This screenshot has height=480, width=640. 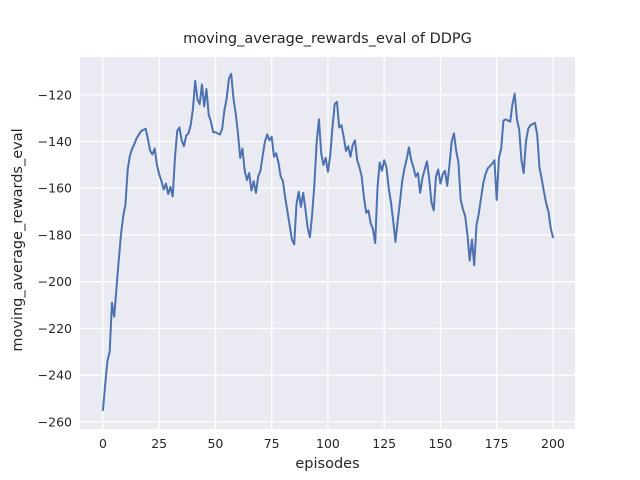 What do you see at coordinates (497, 443) in the screenshot?
I see `x-tick-label: 175` at bounding box center [497, 443].